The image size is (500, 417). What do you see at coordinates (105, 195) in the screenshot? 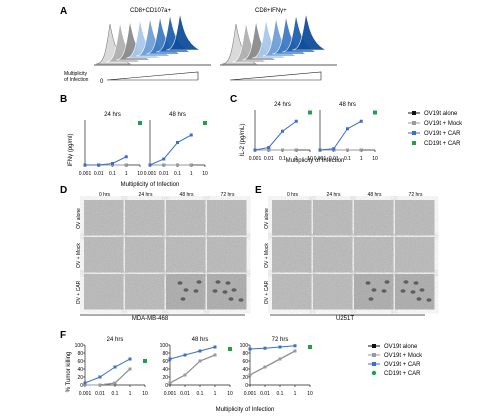
I see `mda-timepoint-0: 0 hrs` at bounding box center [105, 195].